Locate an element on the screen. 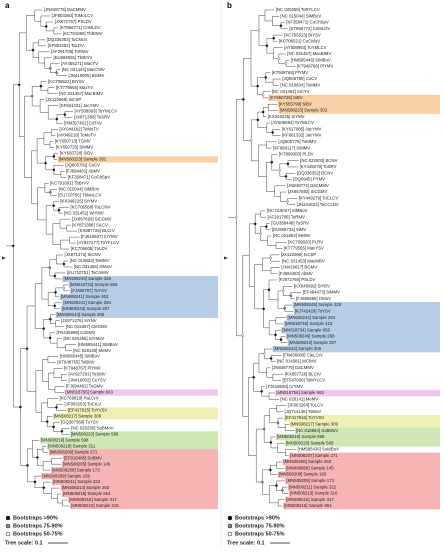  leaf-label: [KY449278] ToSRV is located at coordinates (318, 166).